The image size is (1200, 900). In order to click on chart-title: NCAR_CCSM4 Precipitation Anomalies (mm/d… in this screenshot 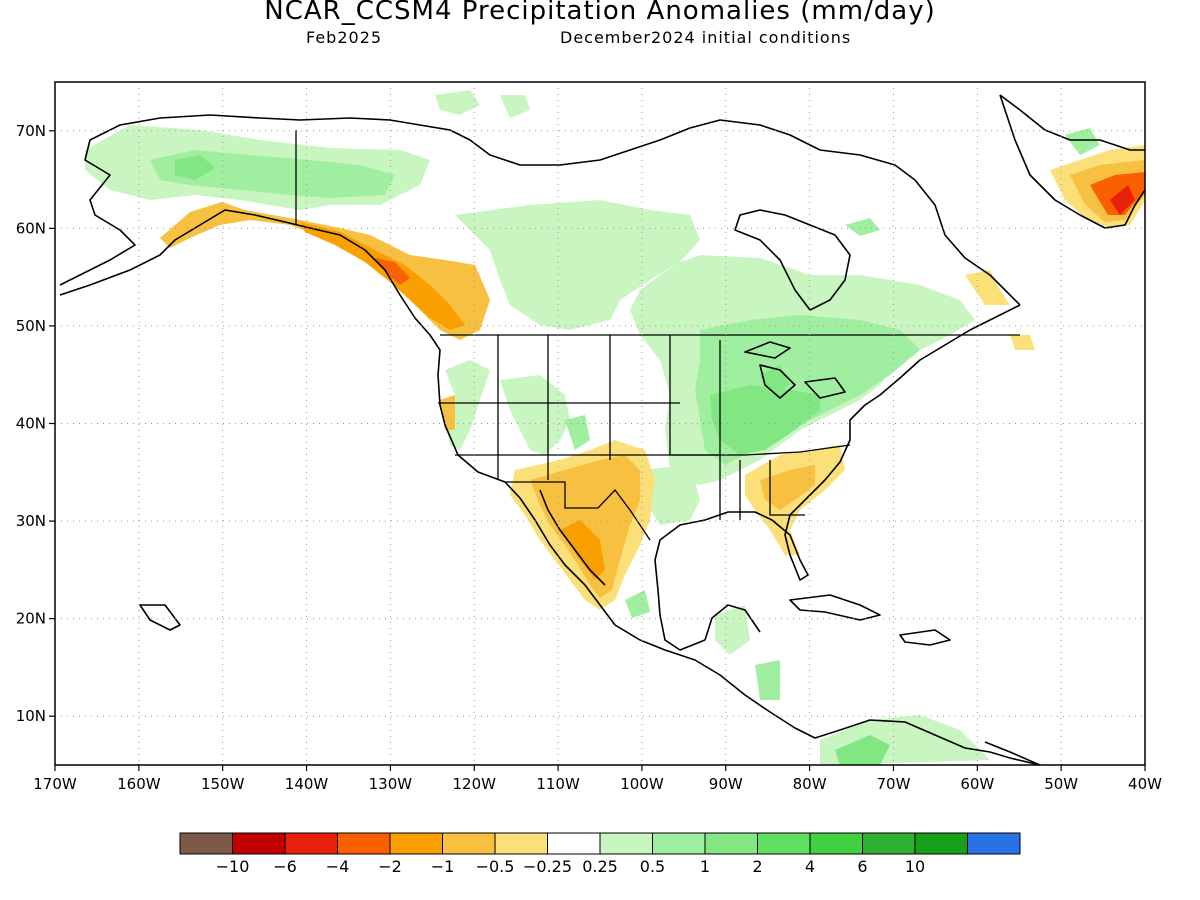, I will do `click(600, 13)`.